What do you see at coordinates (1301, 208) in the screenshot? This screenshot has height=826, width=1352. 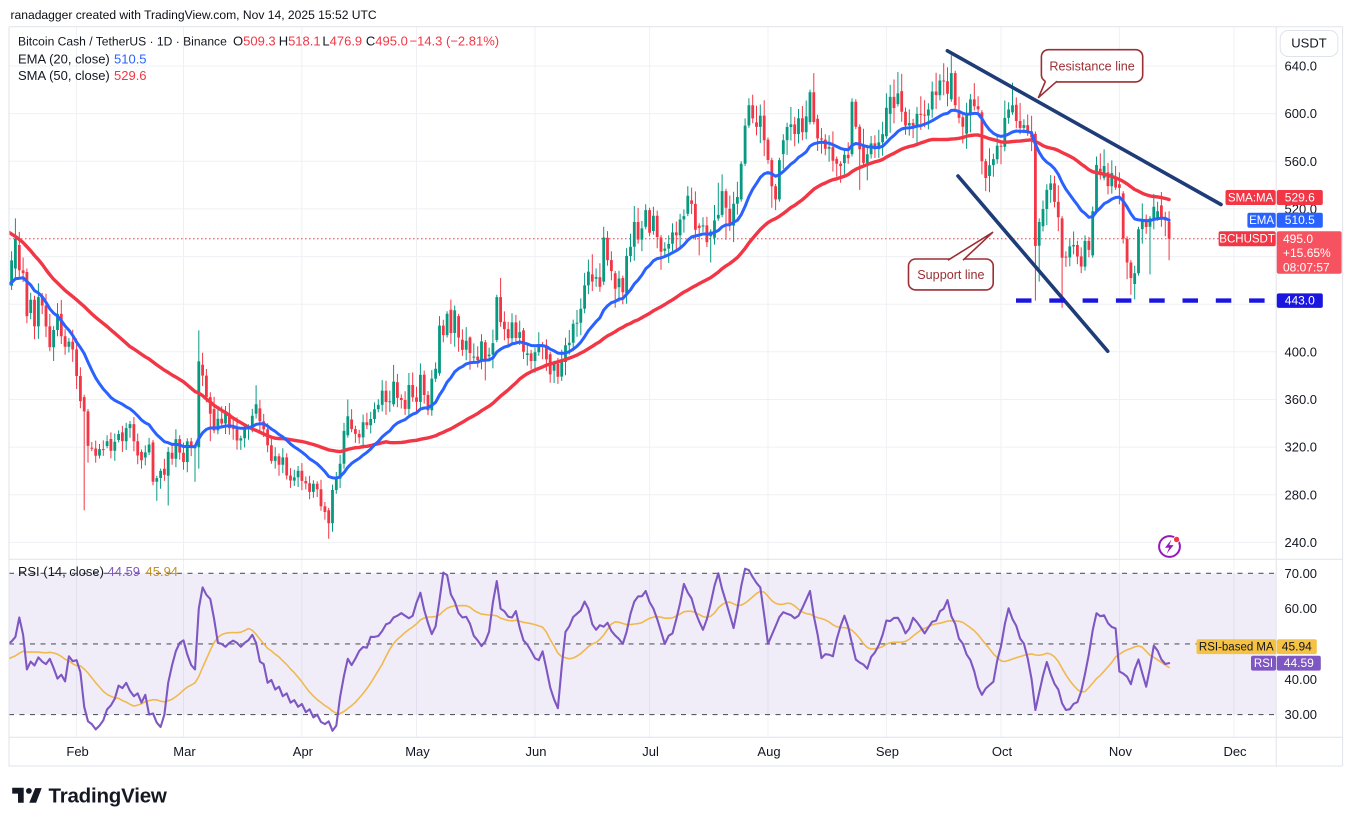 I see `svg-text: 520.0` at bounding box center [1301, 208].